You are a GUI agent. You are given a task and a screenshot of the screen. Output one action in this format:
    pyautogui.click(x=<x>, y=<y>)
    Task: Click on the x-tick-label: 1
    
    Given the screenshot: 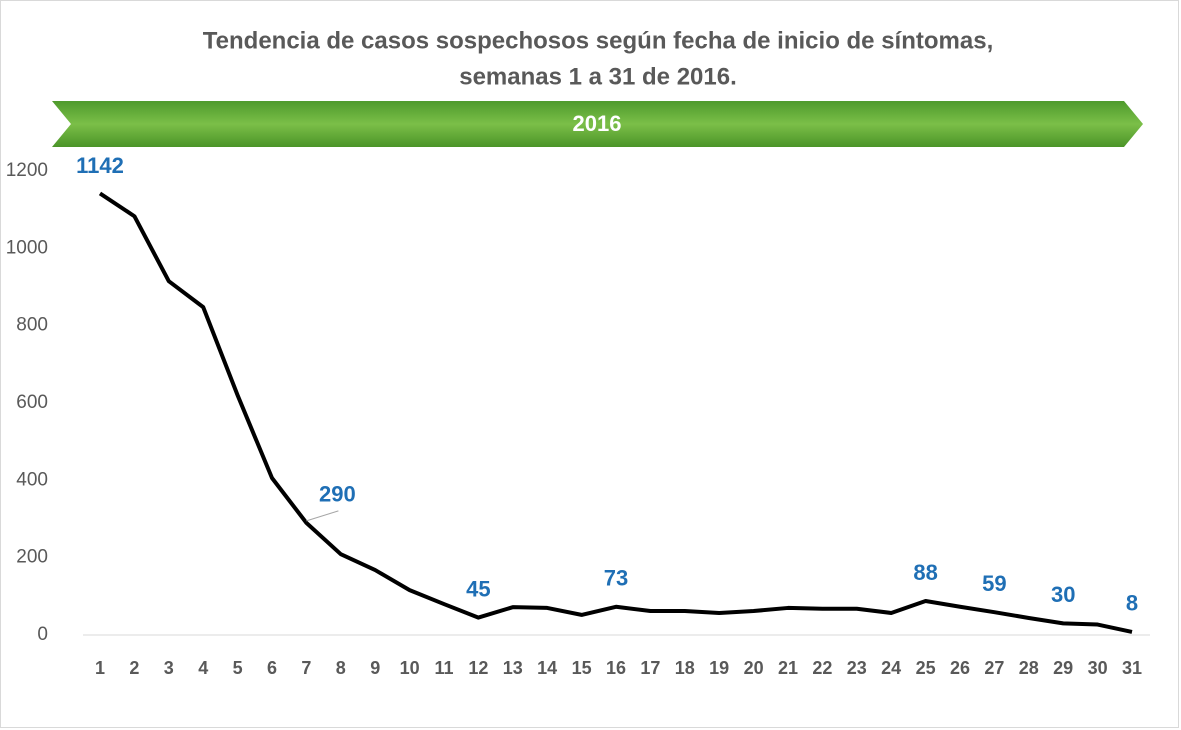 What is the action you would take?
    pyautogui.click(x=100, y=668)
    